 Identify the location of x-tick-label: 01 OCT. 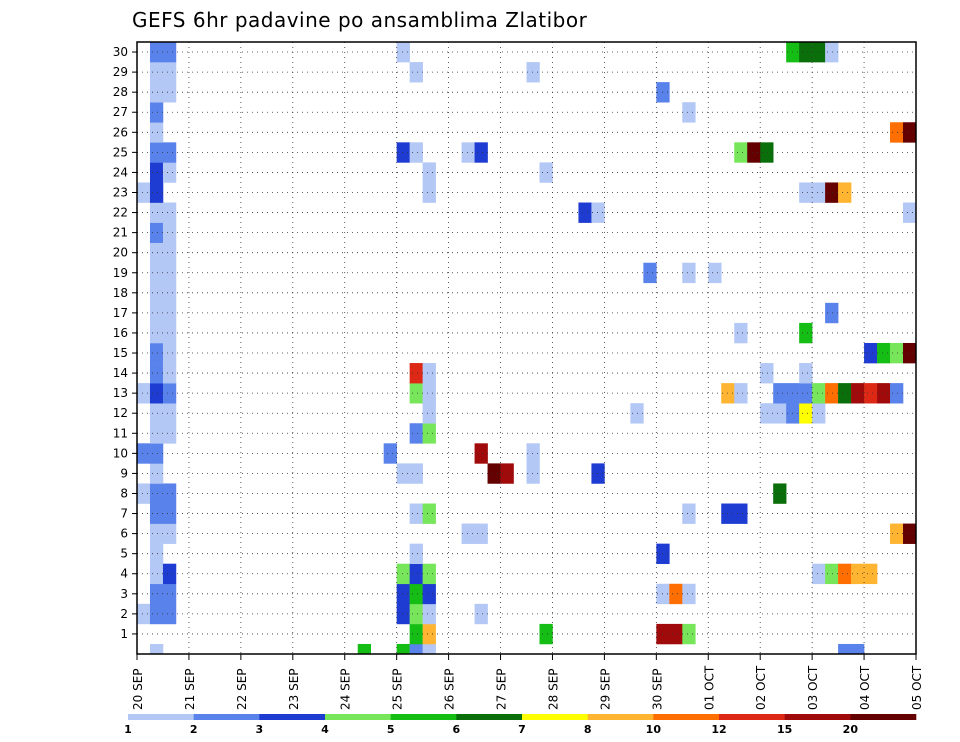
(709, 687).